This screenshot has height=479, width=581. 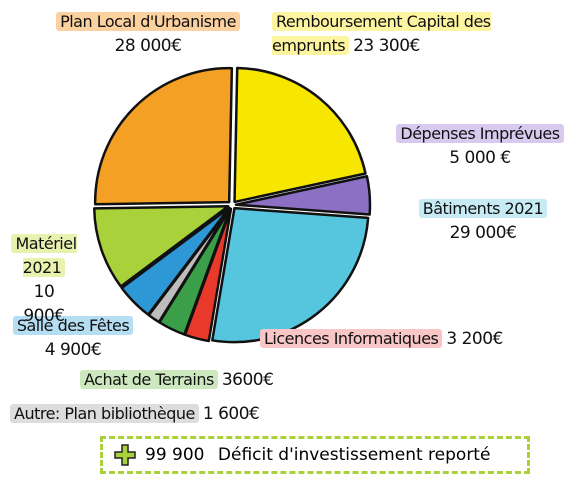 I want to click on value-label: 3 200€, so click(x=474, y=339).